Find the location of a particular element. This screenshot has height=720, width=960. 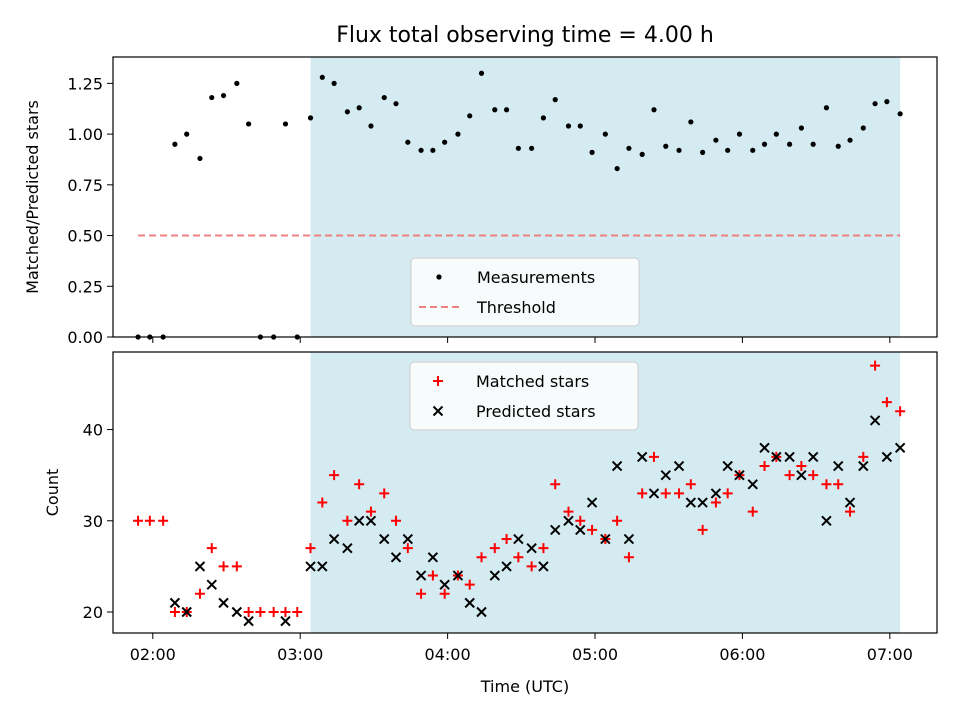

bottom-y-axis-label: Count is located at coordinates (52, 493).